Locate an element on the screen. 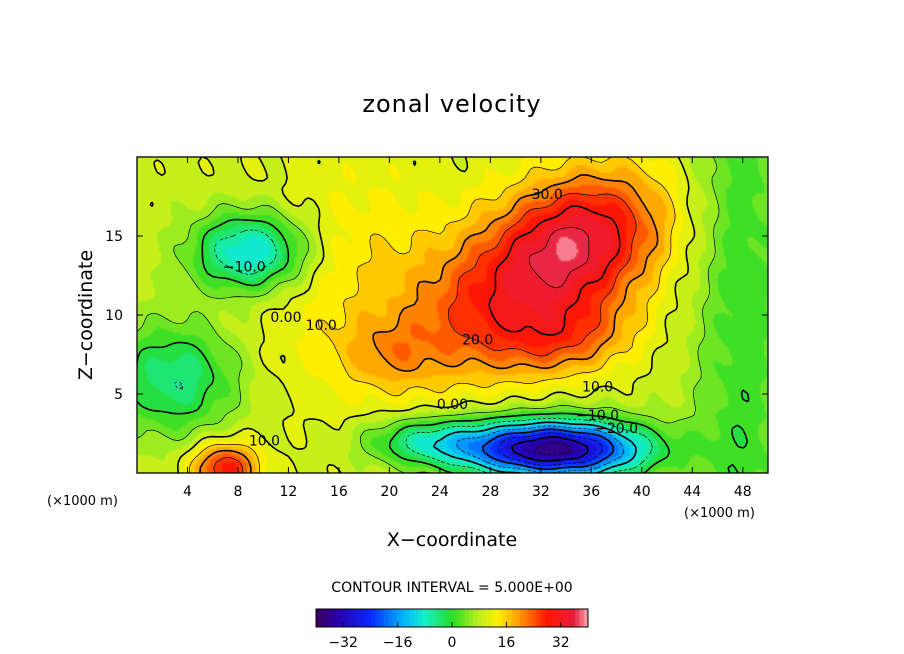  x-axis-label: X−coordinate is located at coordinates (452, 540).